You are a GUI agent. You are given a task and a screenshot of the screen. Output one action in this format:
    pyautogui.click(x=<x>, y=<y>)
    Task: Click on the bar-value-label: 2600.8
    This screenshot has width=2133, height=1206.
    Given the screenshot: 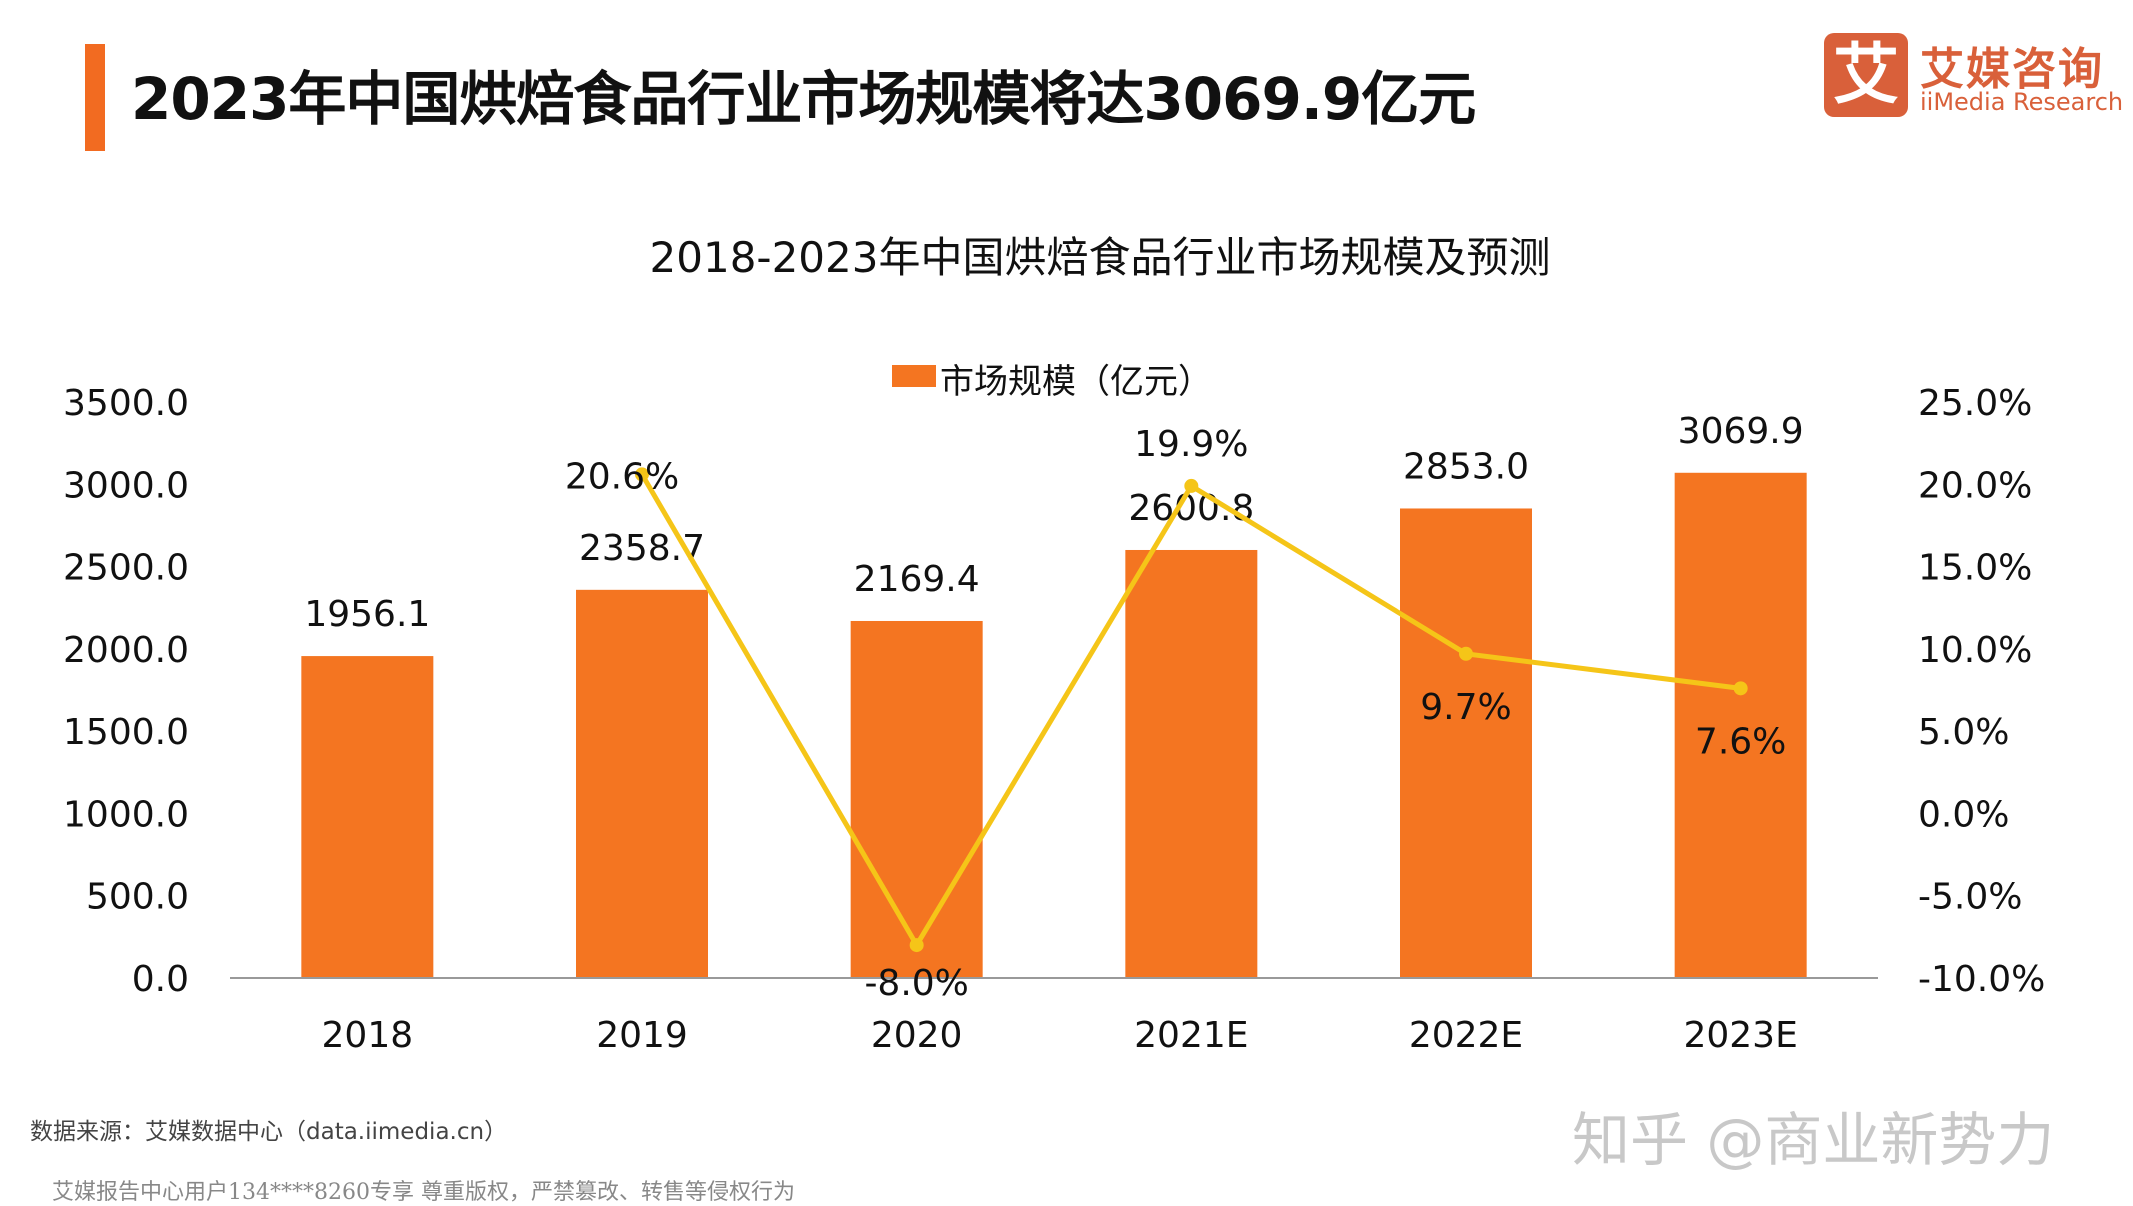 What is the action you would take?
    pyautogui.click(x=1191, y=508)
    